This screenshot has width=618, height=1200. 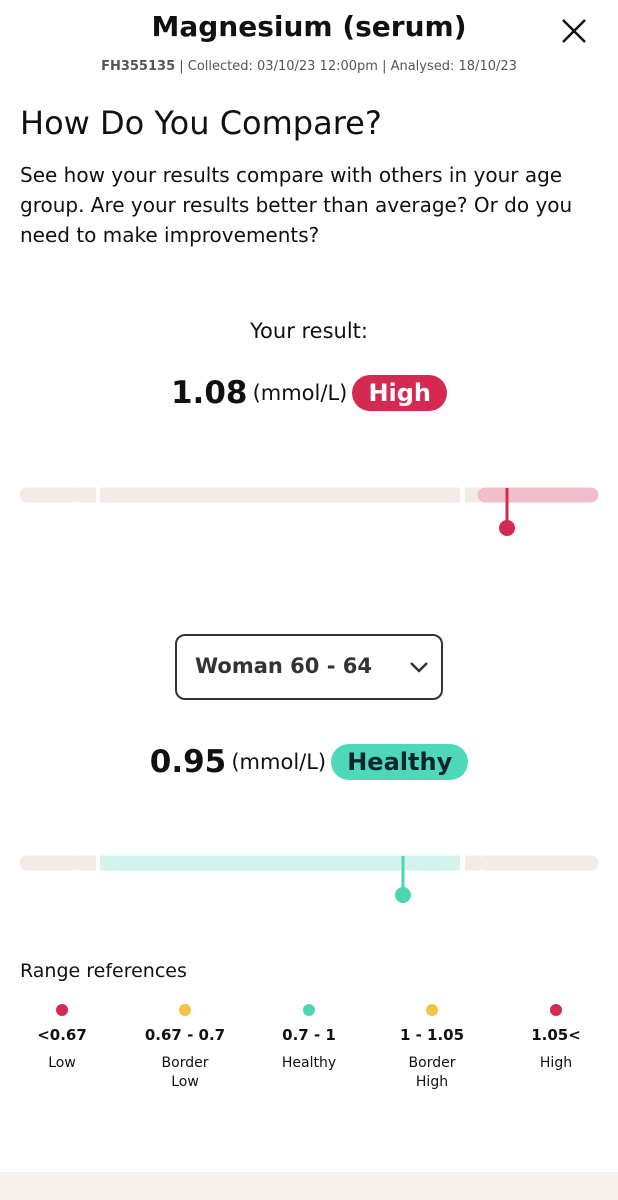 I want to click on range-value: 0.7 - 1, so click(x=309, y=1035).